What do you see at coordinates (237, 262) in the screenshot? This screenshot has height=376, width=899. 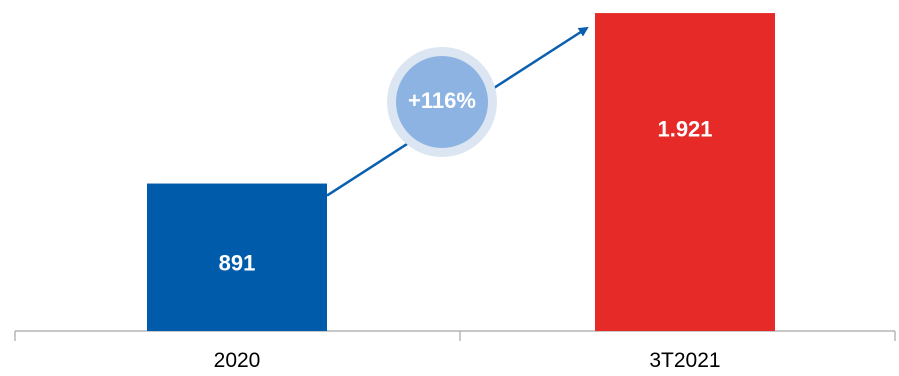 I see `bar-value-label: 891` at bounding box center [237, 262].